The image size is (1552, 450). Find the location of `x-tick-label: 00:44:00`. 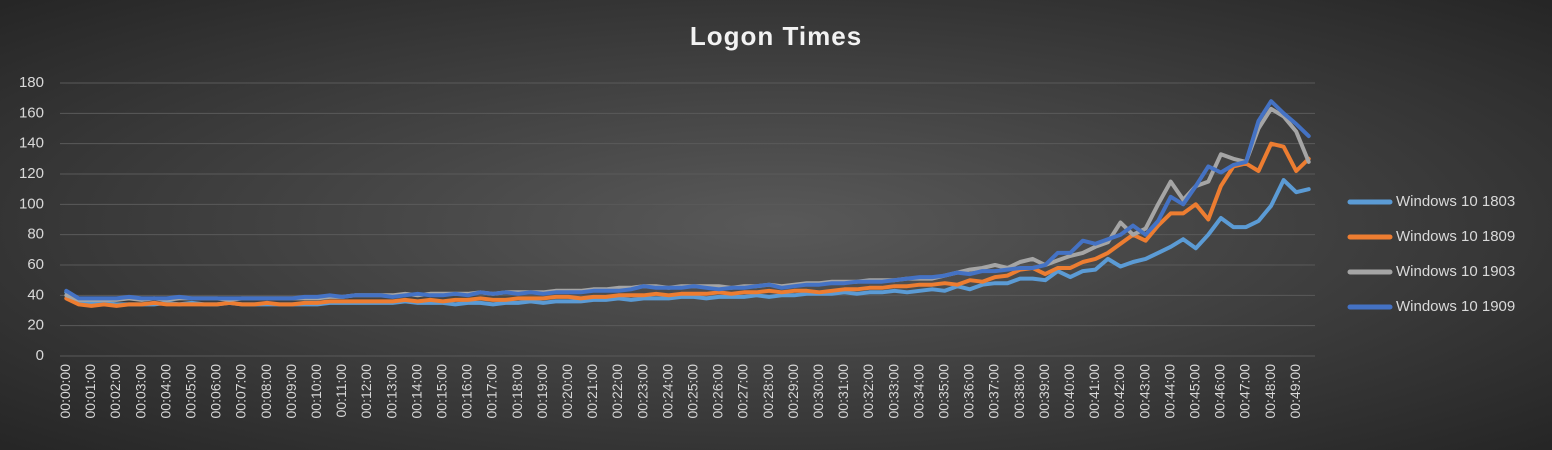

x-tick-label: 00:44:00 is located at coordinates (1169, 391).